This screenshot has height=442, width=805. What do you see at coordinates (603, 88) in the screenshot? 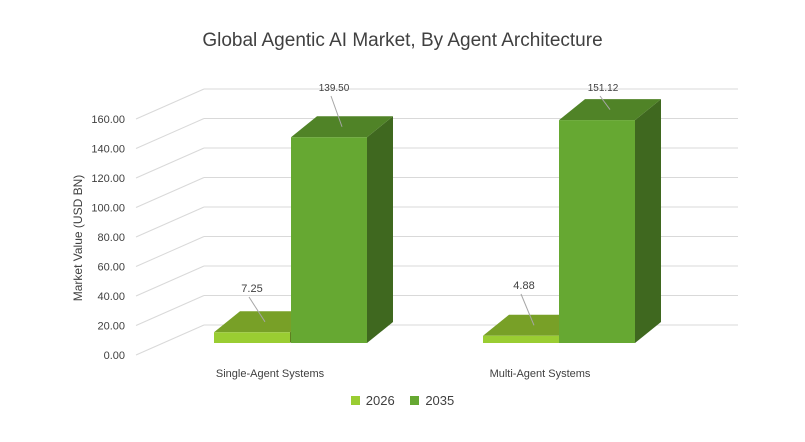
I see `data-label: 151.12` at bounding box center [603, 88].